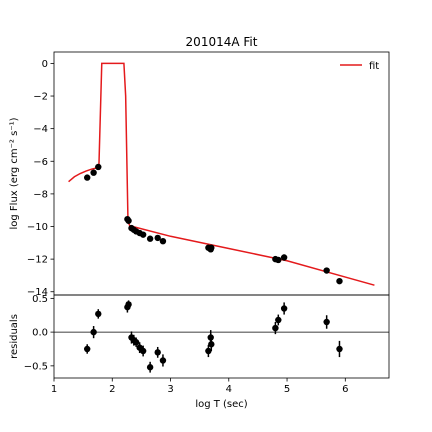 This screenshot has width=432, height=432. I want to click on residuals-y-tick-label: −0.5, so click(36, 366).